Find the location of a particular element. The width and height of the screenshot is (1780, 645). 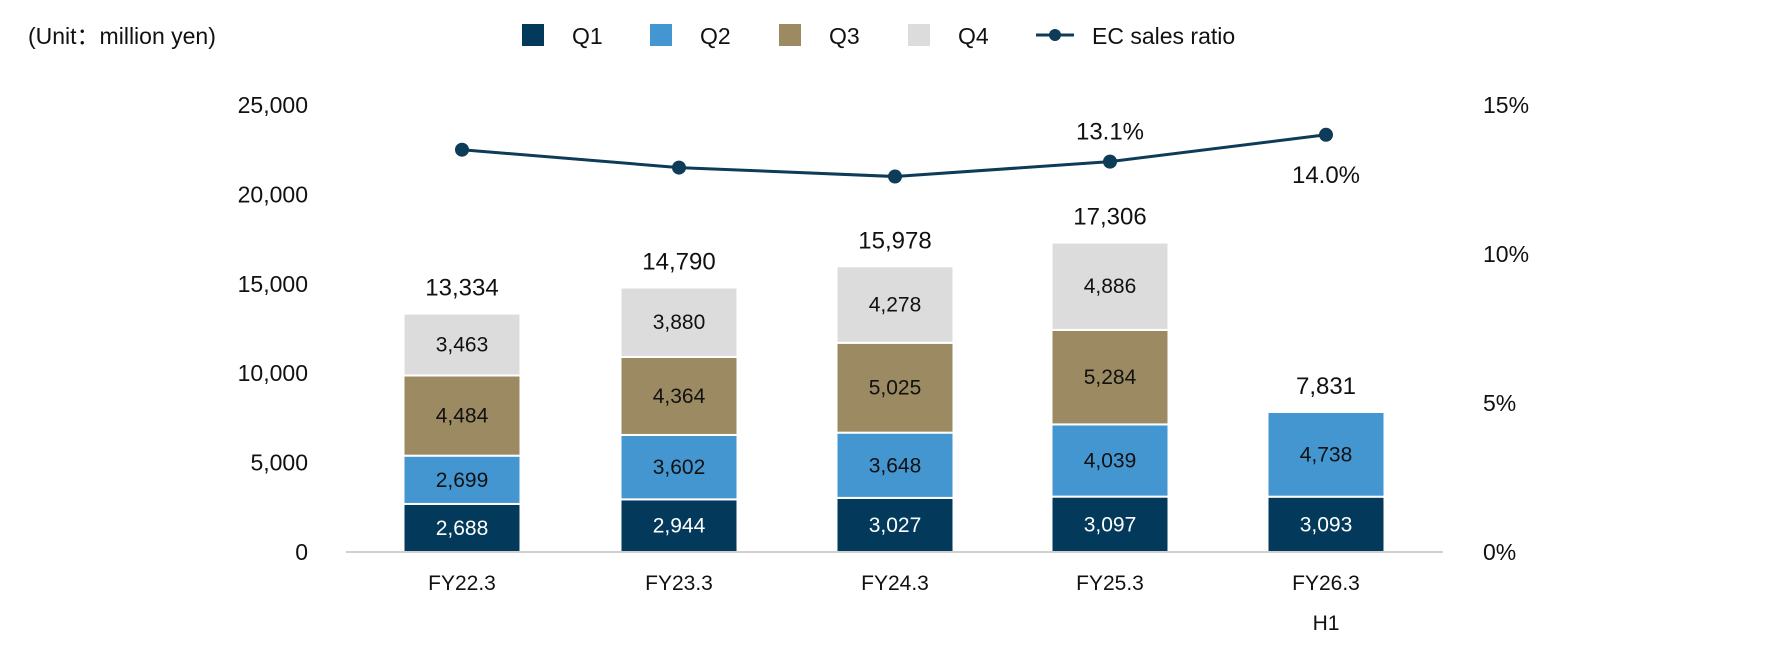

x-tick-label: FY26.3 is located at coordinates (1326, 583).